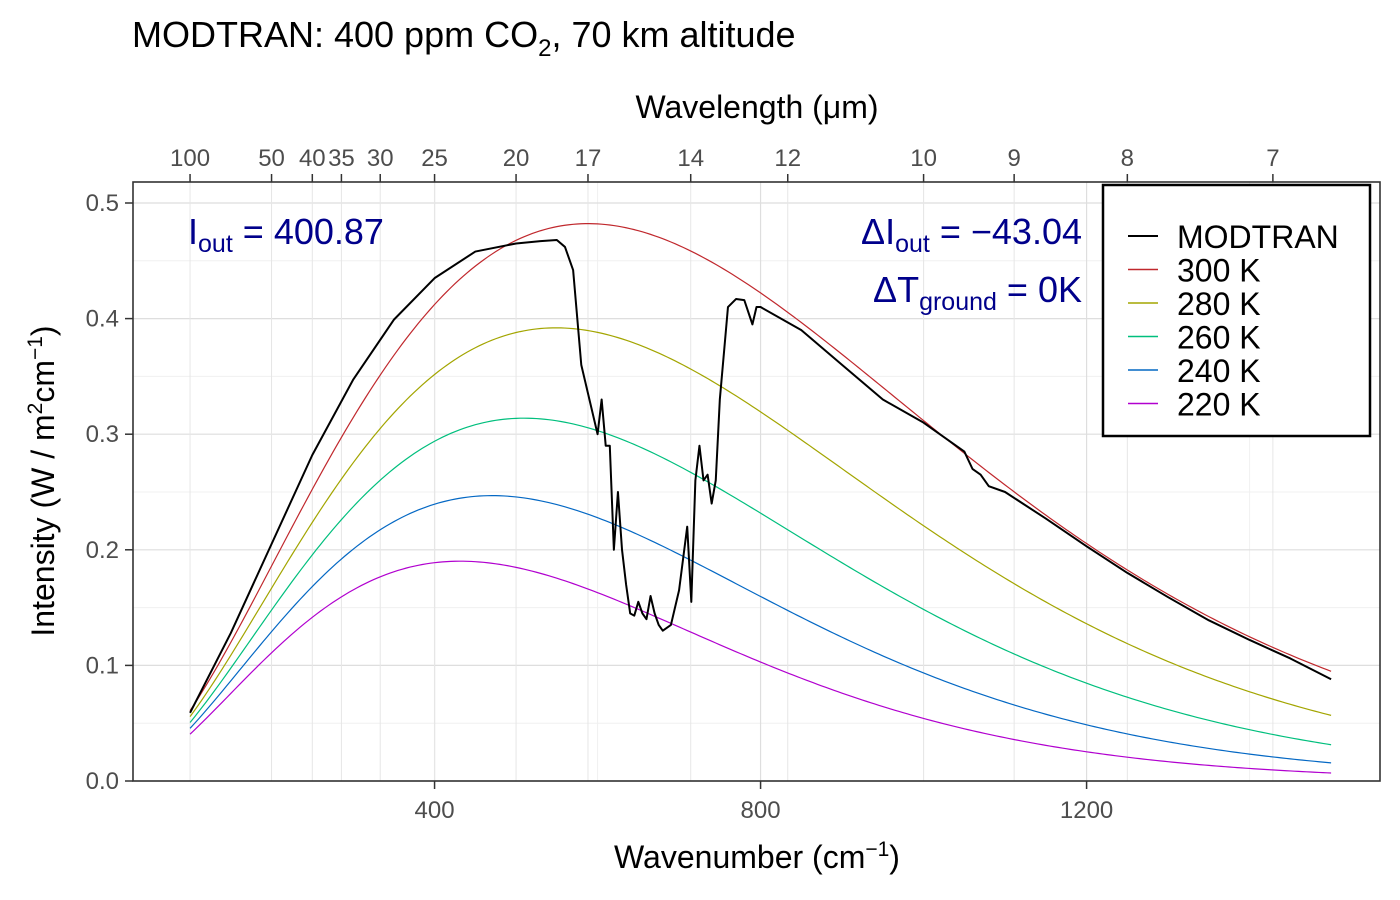  I want to click on y-tick-label: 0.3, so click(102, 434).